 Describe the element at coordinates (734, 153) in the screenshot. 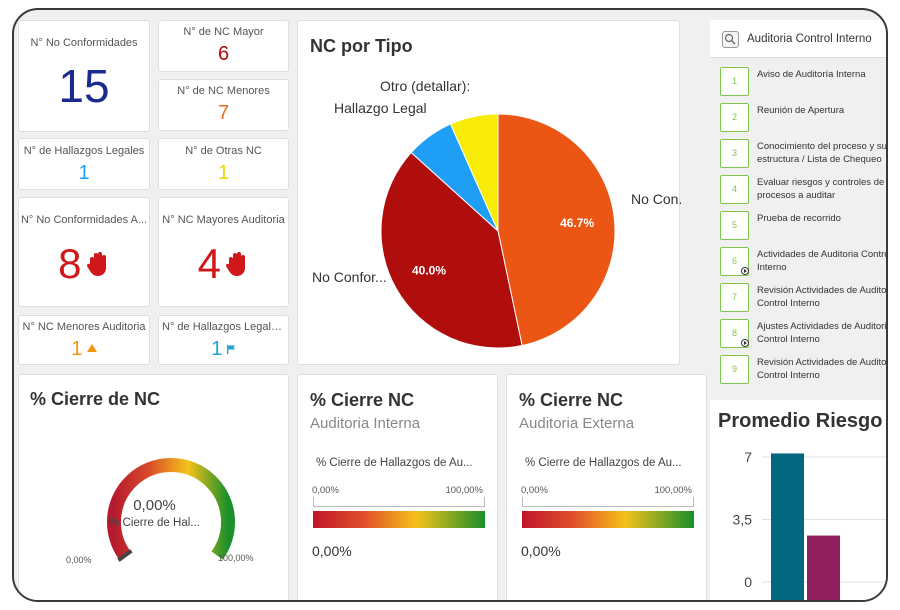

I see `step-number: 3` at that location.